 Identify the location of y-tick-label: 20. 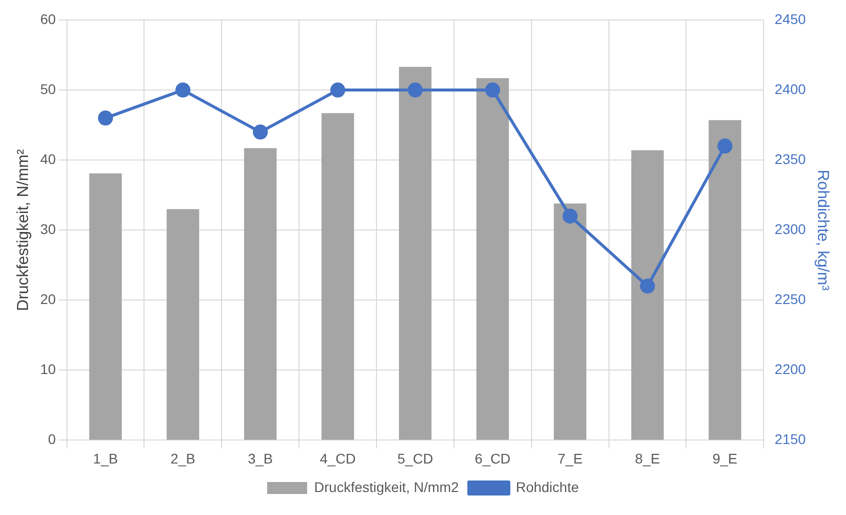
(48, 298).